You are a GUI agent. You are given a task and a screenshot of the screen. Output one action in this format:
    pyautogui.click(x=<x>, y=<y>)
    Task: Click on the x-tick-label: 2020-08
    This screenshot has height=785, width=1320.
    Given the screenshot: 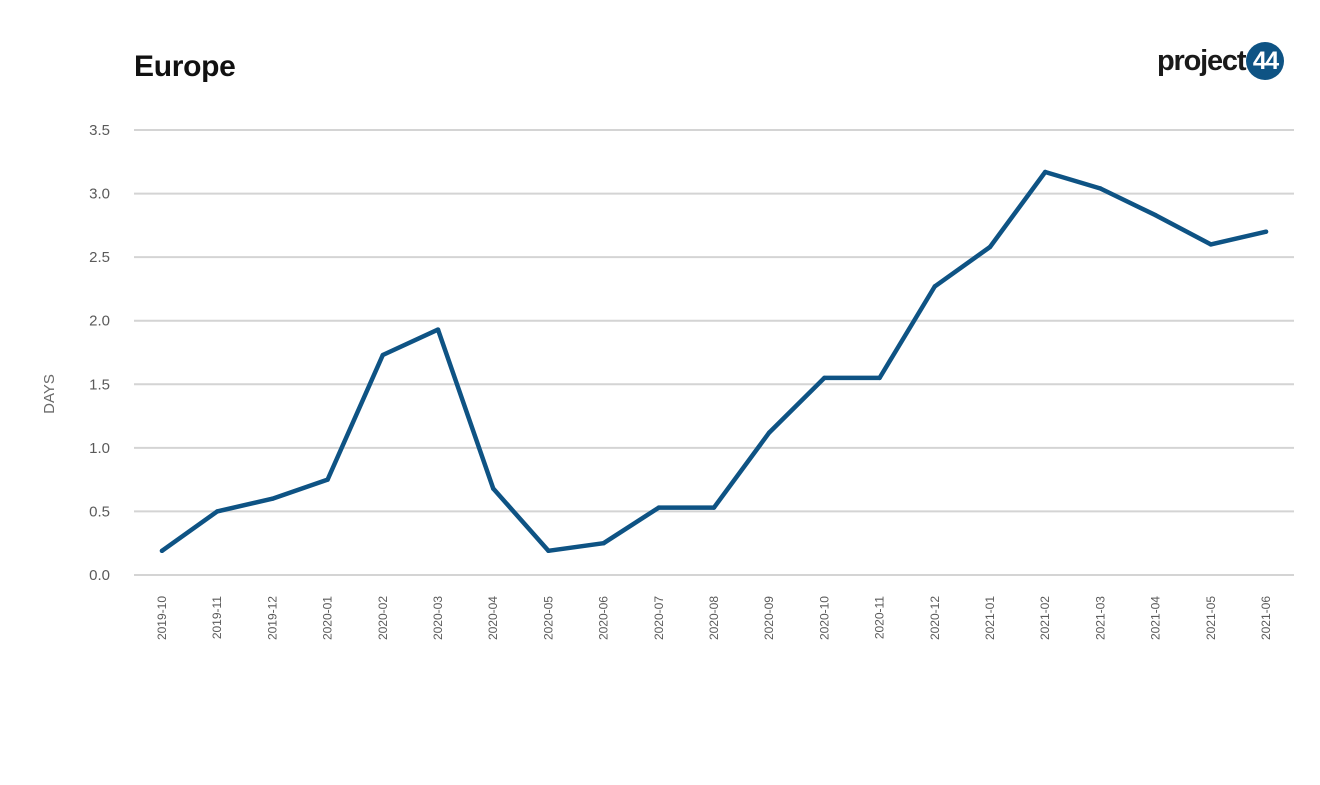 What is the action you would take?
    pyautogui.click(x=714, y=618)
    